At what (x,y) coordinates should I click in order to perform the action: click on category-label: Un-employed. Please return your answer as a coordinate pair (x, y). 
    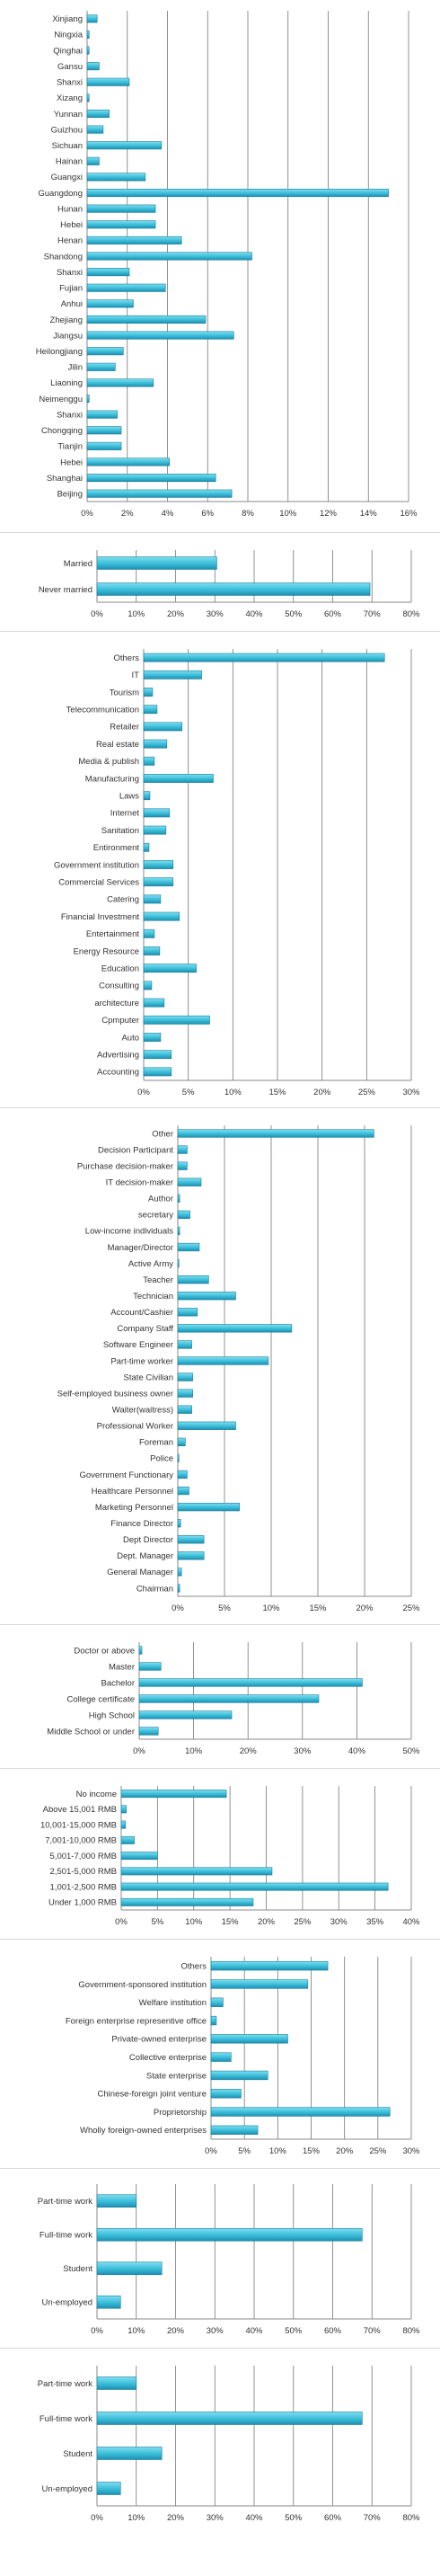
    Looking at the image, I should click on (67, 2489).